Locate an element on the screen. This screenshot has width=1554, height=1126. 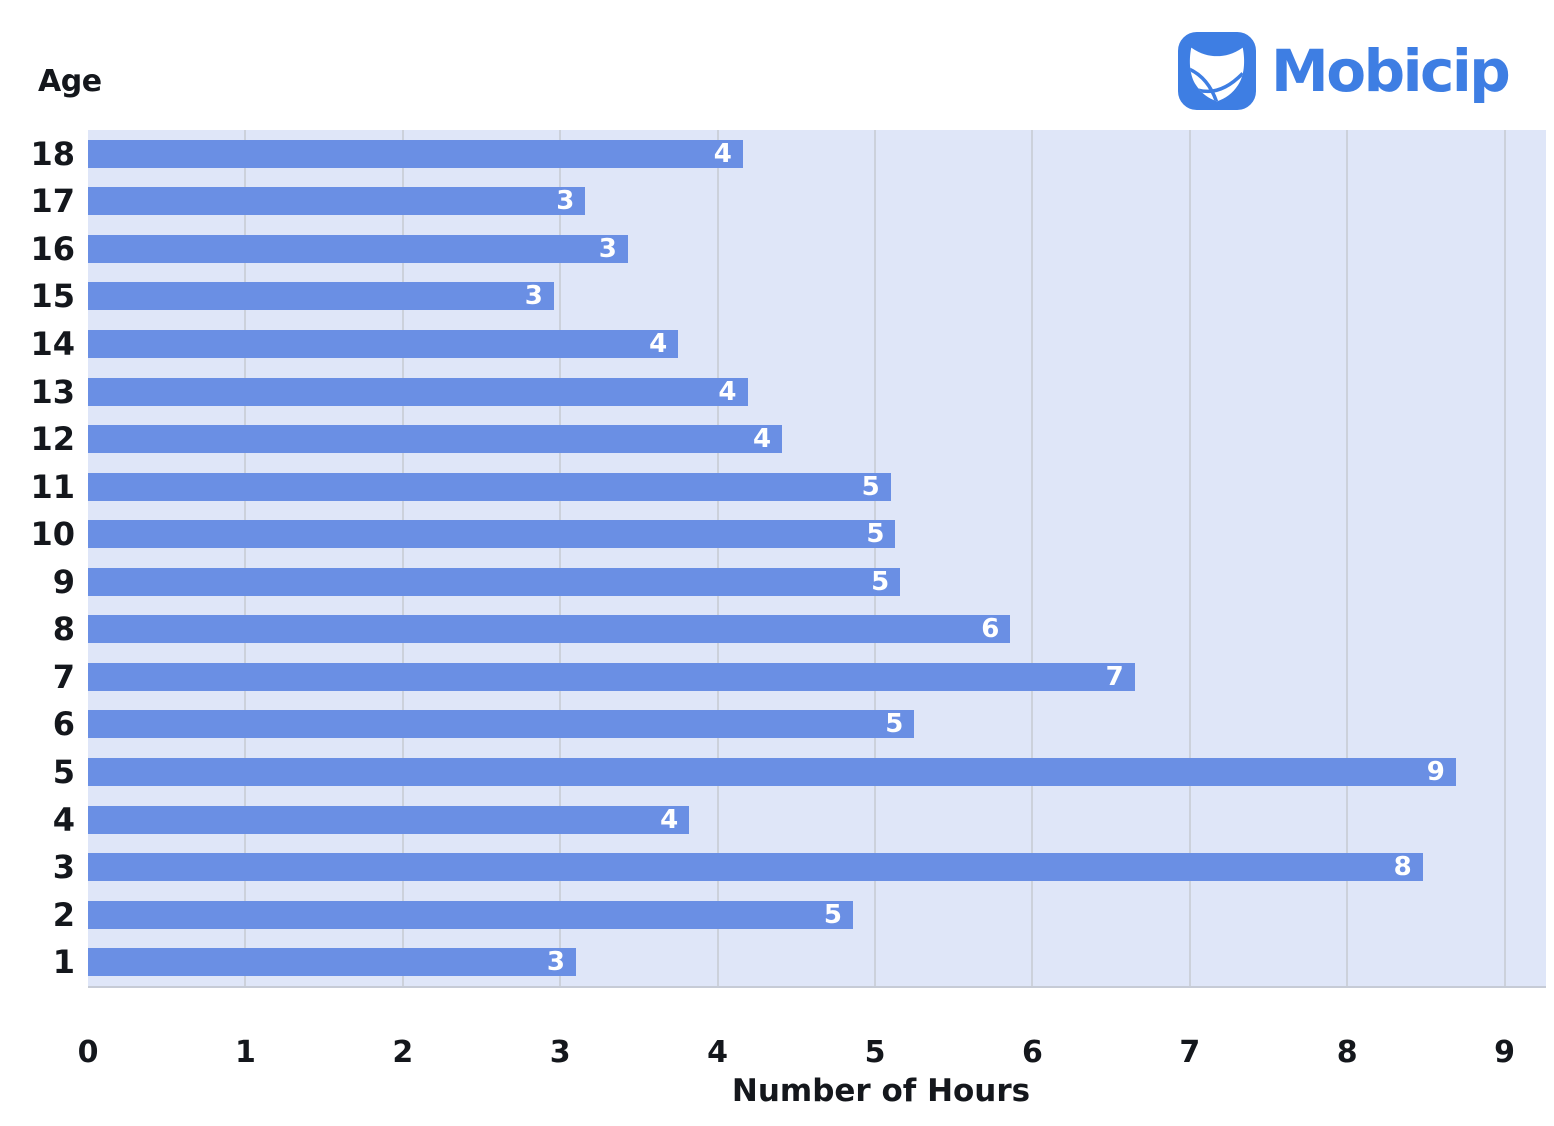
x-tick-label-2: 2 is located at coordinates (403, 1052).